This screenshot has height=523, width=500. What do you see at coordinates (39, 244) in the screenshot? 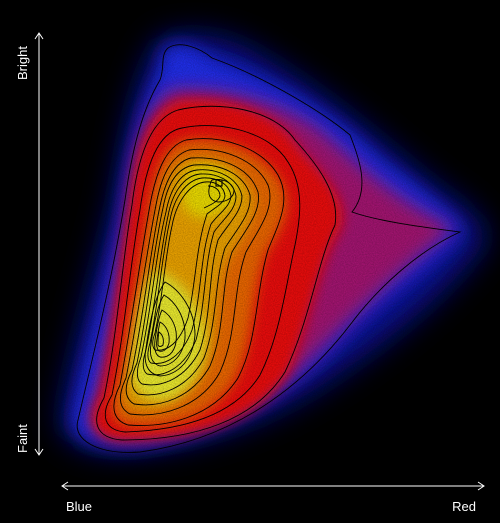
I see `y-axis` at bounding box center [39, 244].